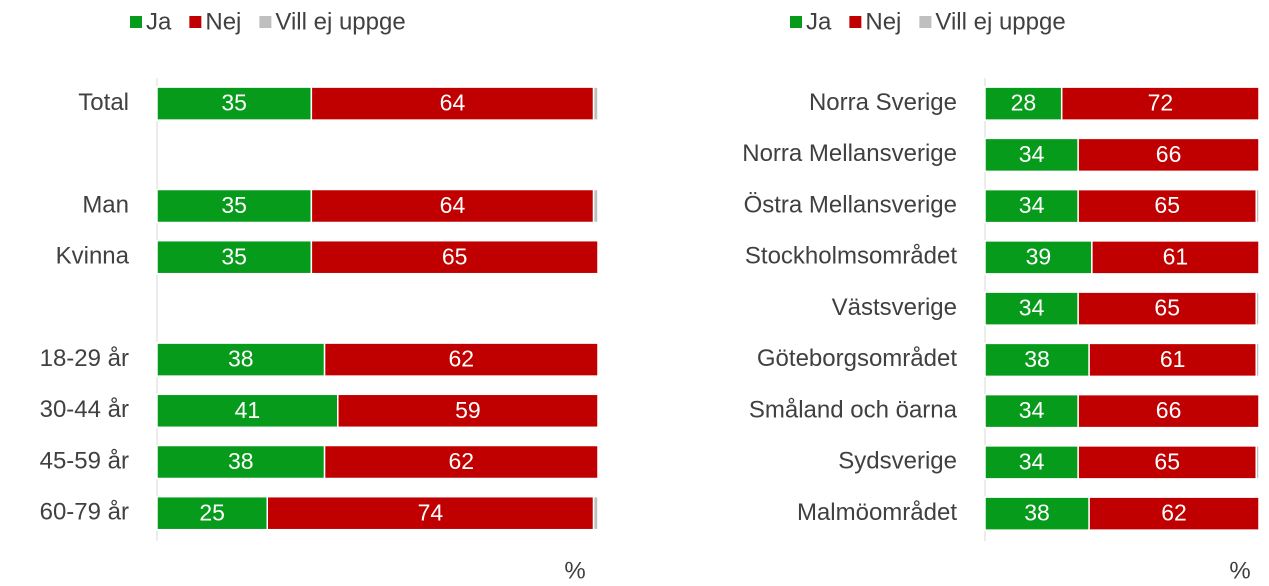 The width and height of the screenshot is (1269, 586). I want to click on y-tick-label: Småland och öarna, so click(853, 409).